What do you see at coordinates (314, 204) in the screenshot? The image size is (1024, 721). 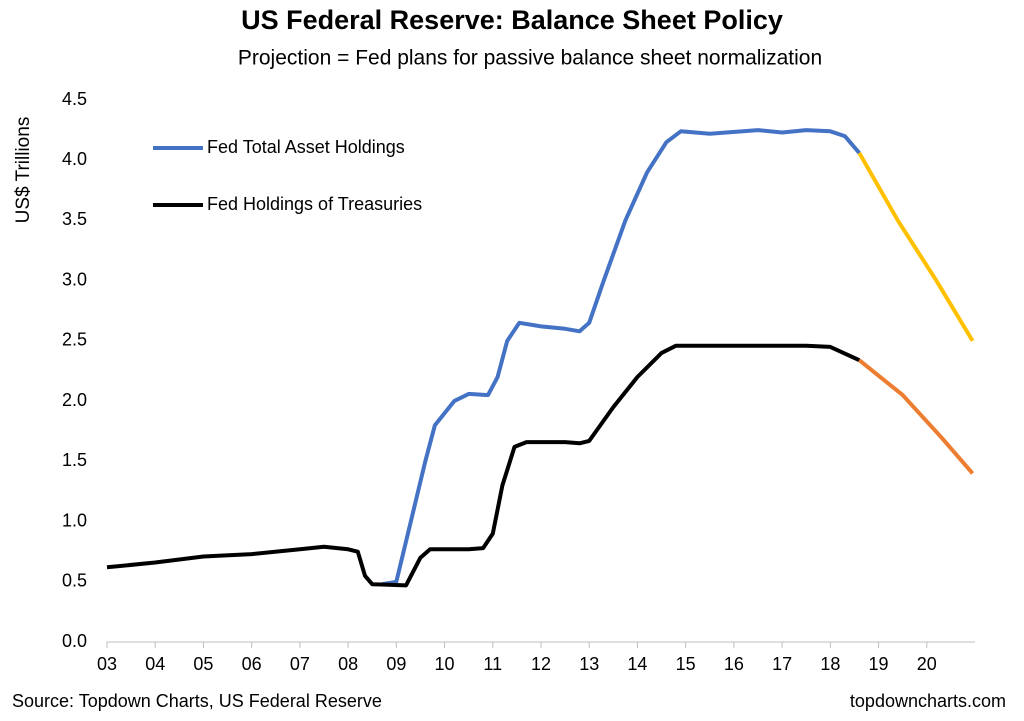 I see `legend-label: Fed Holdings of Treasuries` at bounding box center [314, 204].